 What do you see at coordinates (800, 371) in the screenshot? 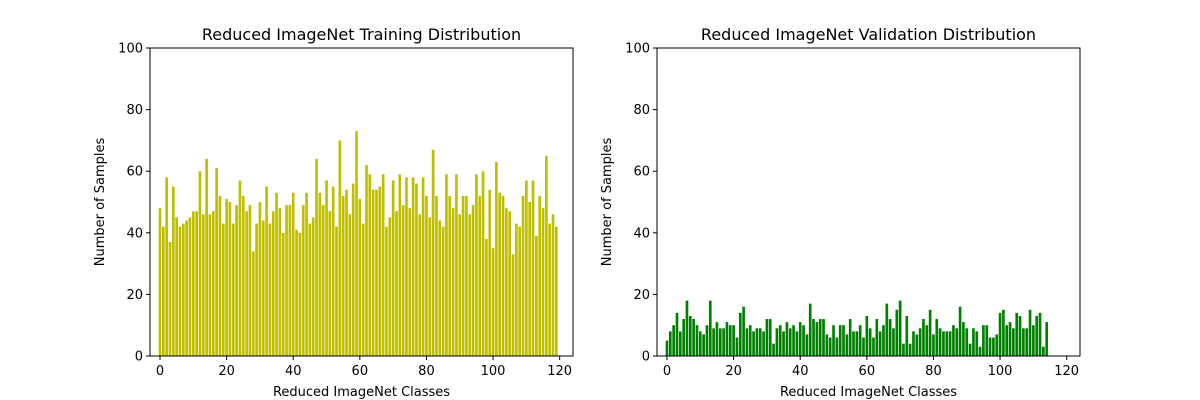
I see `x-tick-label: 40` at bounding box center [800, 371].